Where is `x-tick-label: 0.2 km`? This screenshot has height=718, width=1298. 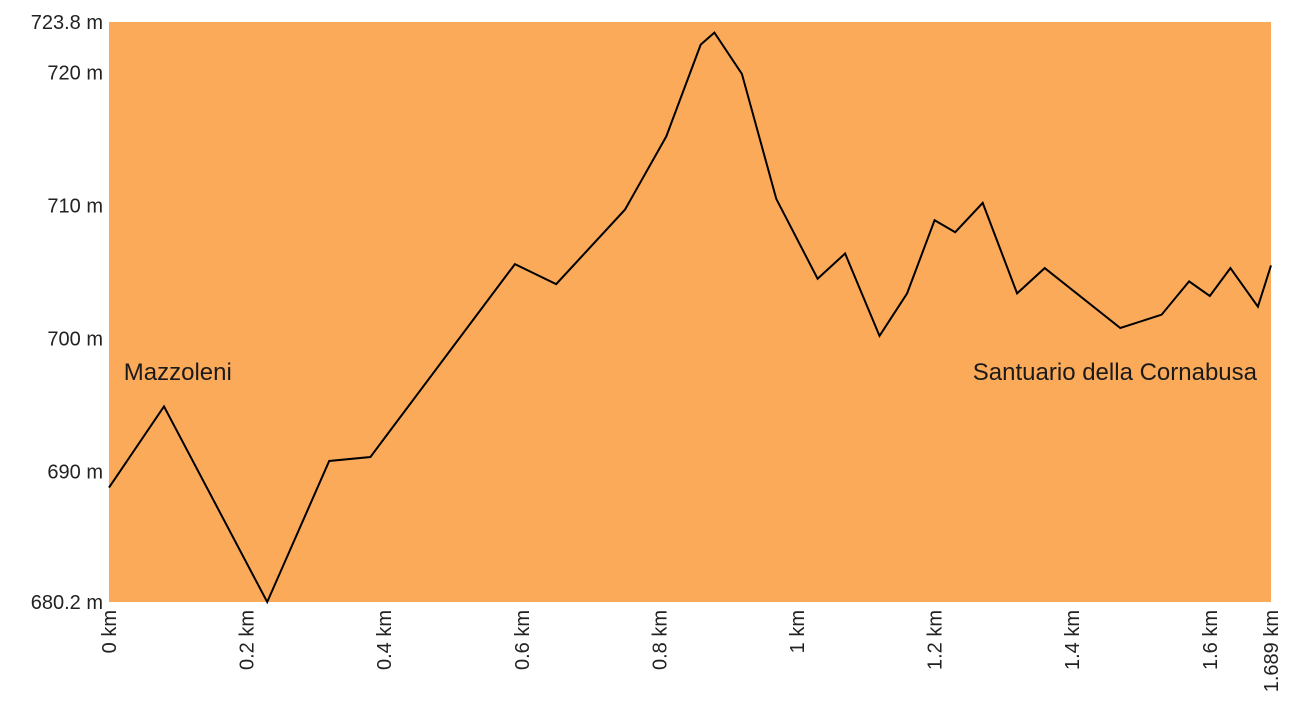 x-tick-label: 0.2 km is located at coordinates (248, 640).